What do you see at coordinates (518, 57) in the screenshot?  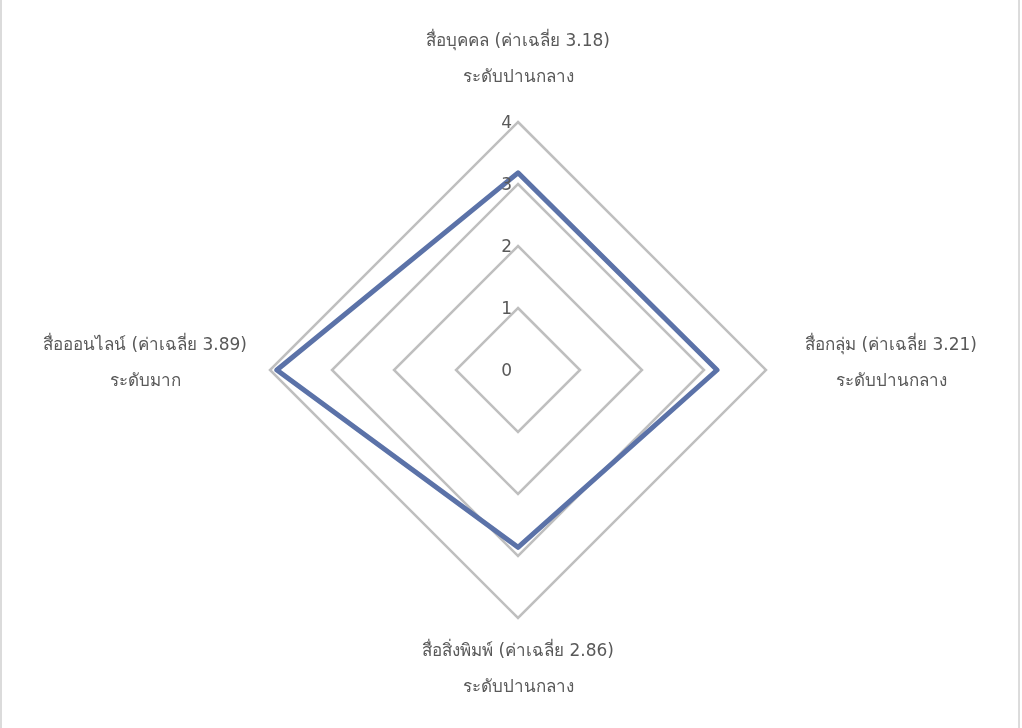 I see `spoke-label: สื่อบุคคล (ค่าเฉลี่ย 3.18) ระดับปานกลาง` at bounding box center [518, 57].